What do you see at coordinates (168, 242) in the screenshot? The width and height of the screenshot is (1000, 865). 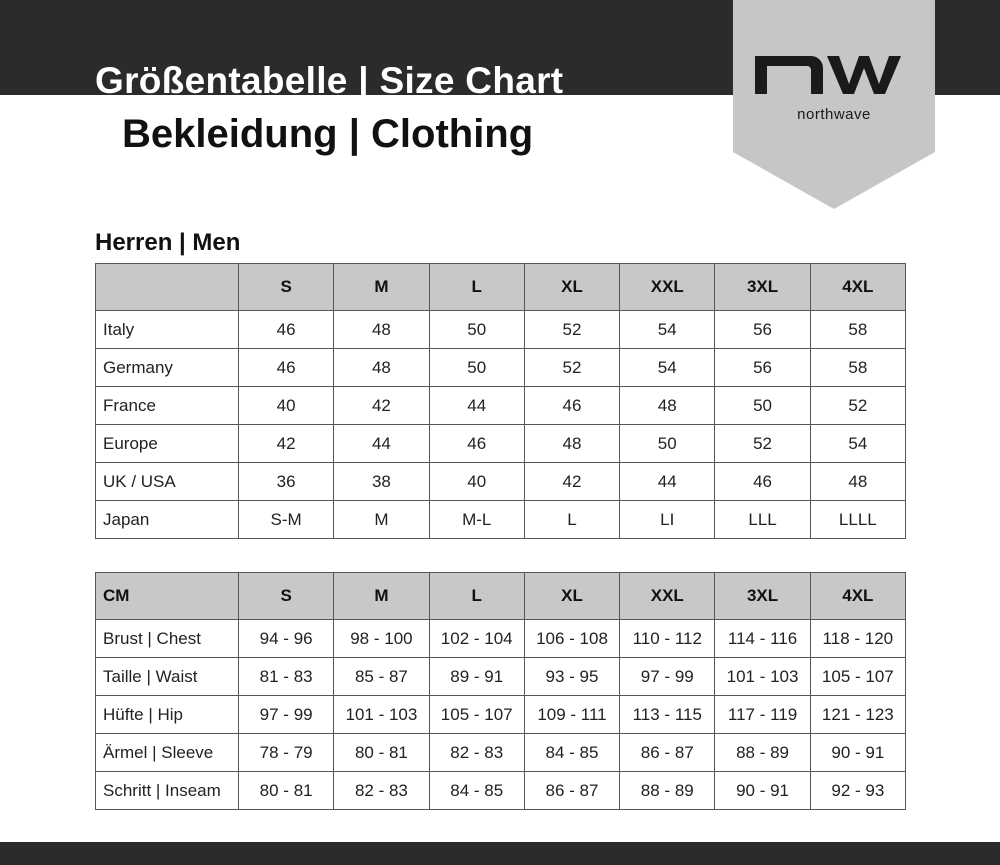 I see `section-title: Herren | Men` at bounding box center [168, 242].